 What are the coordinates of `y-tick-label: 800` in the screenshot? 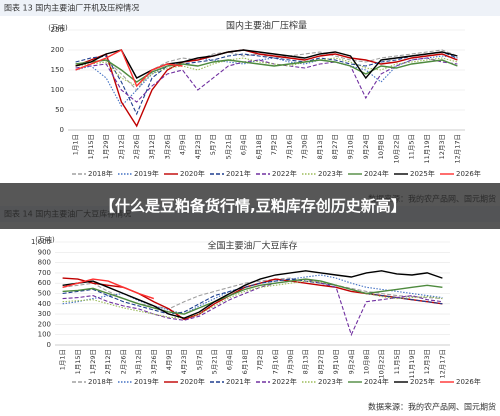 It's located at (44, 263).